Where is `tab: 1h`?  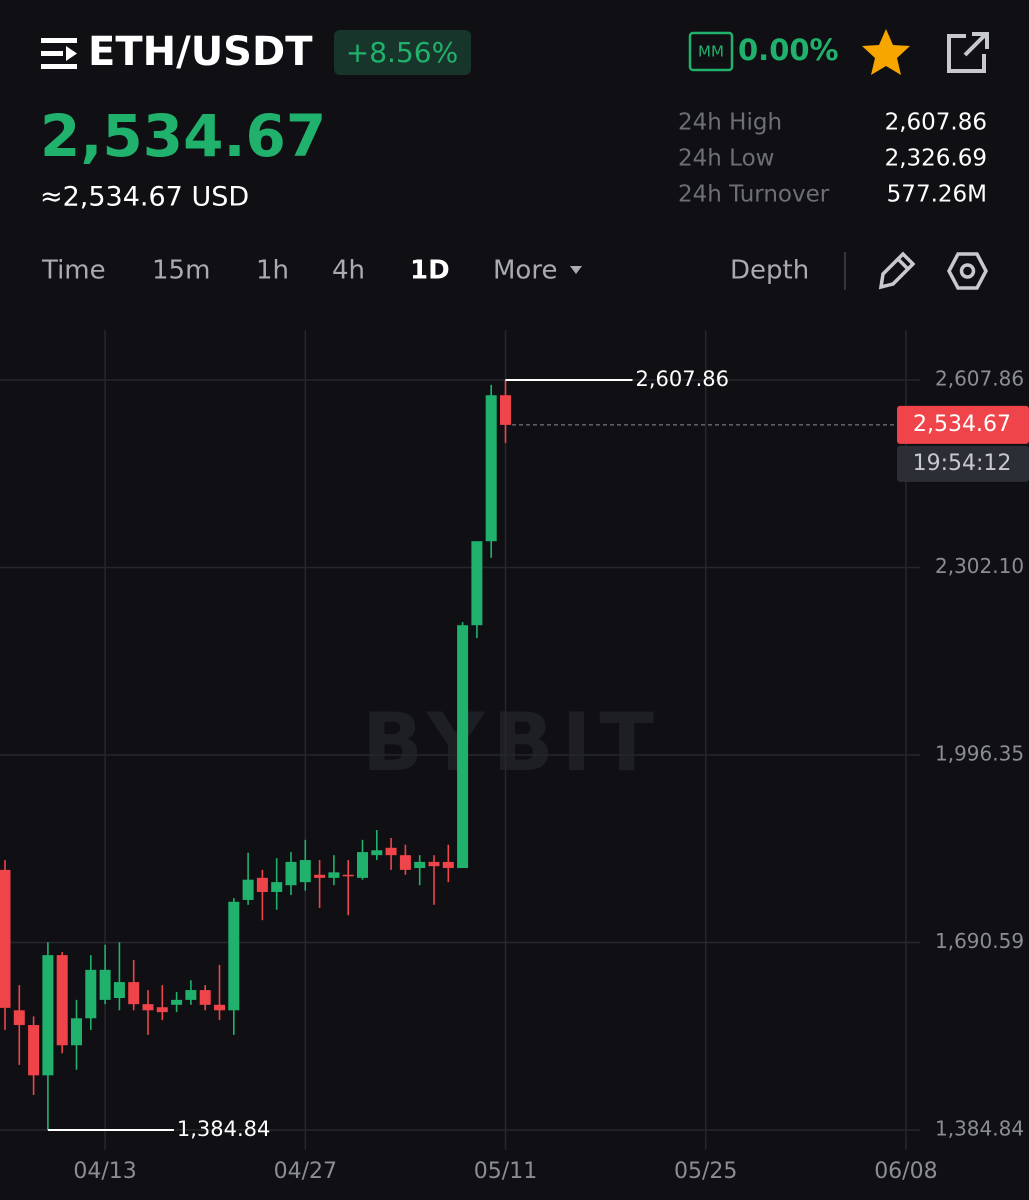 tab: 1h is located at coordinates (272, 271).